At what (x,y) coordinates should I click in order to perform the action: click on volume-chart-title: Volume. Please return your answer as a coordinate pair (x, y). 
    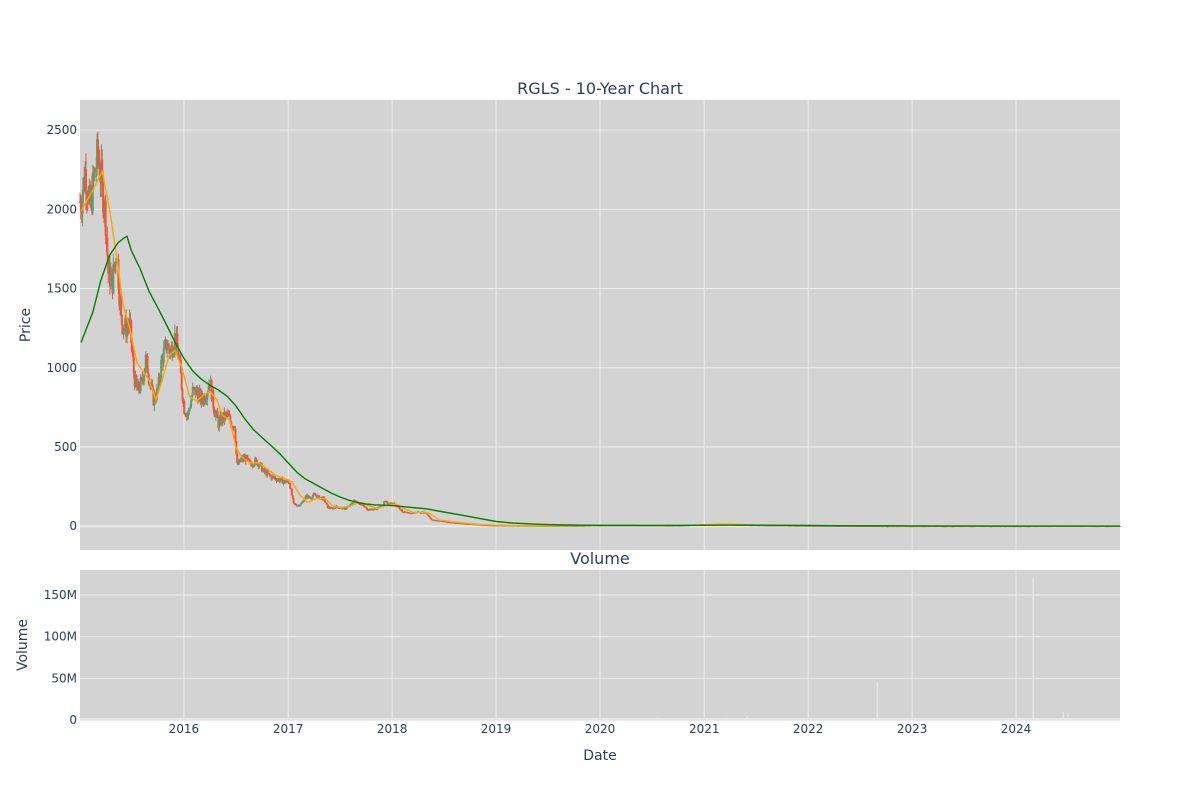
    Looking at the image, I should click on (600, 558).